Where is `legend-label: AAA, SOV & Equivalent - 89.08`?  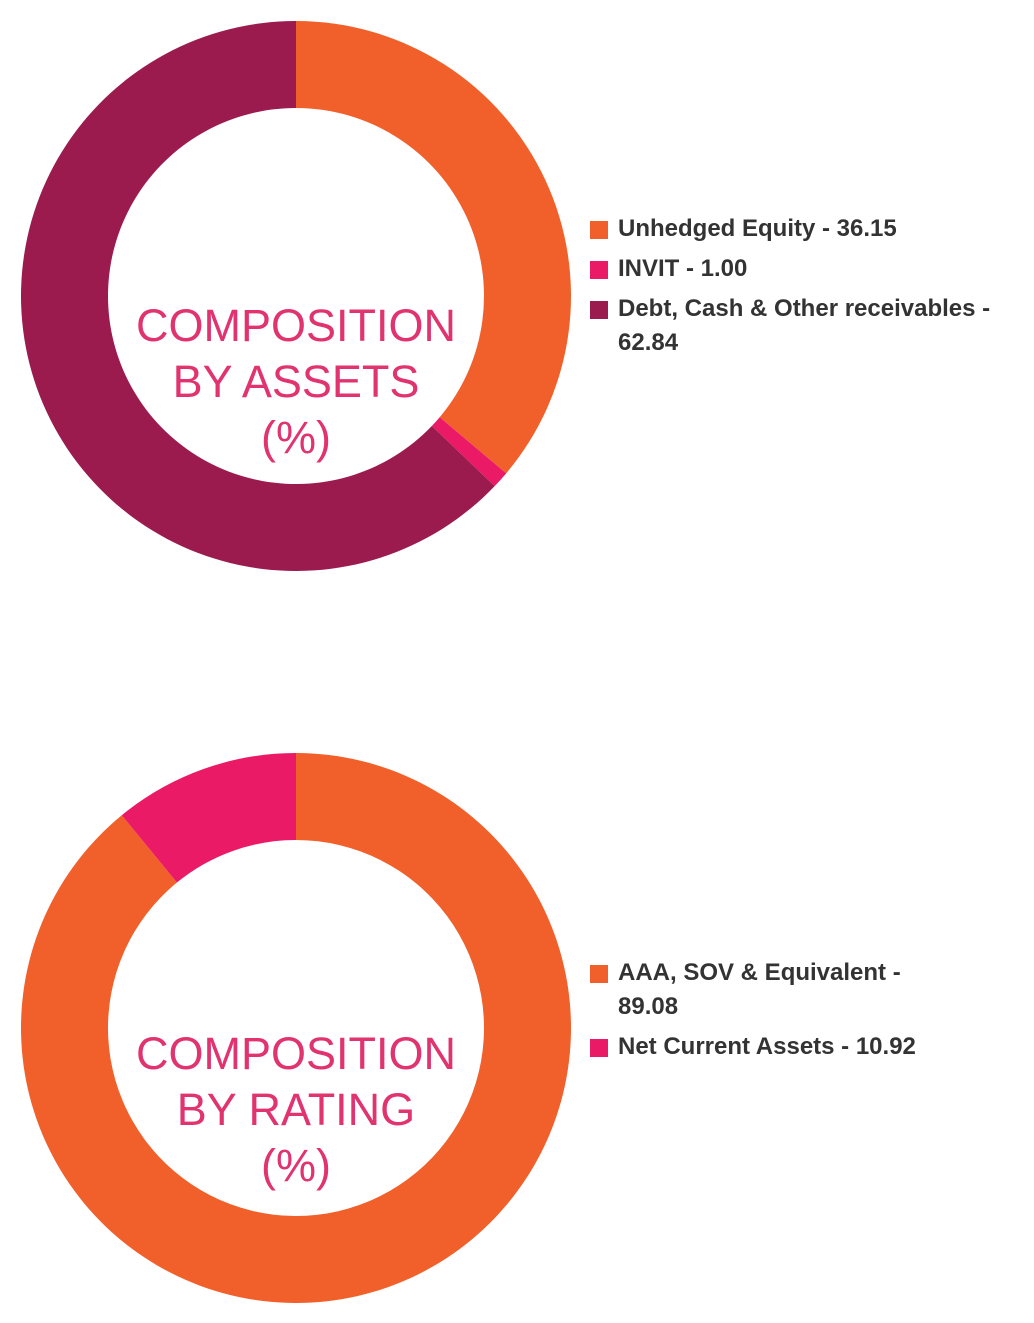
legend-label: AAA, SOV & Equivalent - 89.08 is located at coordinates (759, 989).